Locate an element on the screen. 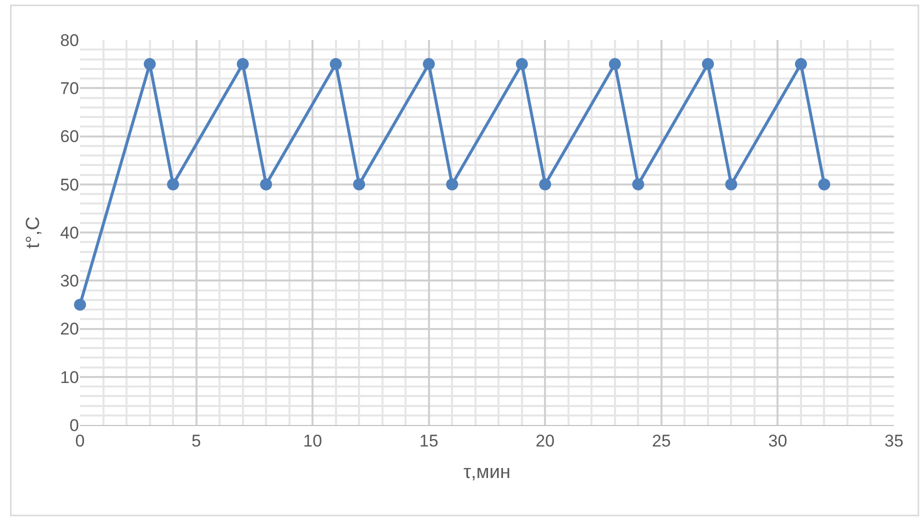 The image size is (922, 530). y-tick-label: 0 is located at coordinates (74, 425).